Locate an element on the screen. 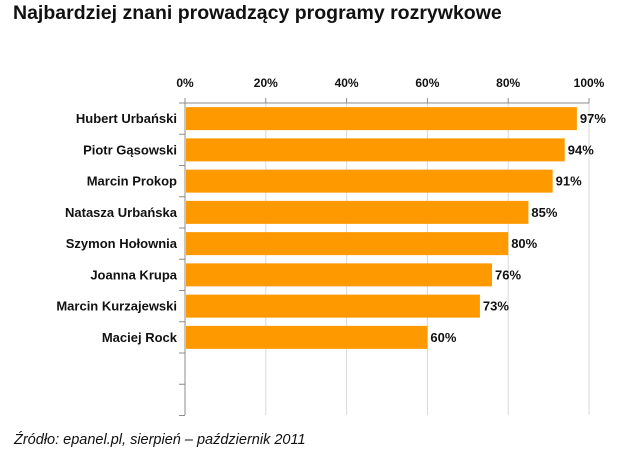 The image size is (618, 459). x-tick-label-100: 100% is located at coordinates (589, 83).